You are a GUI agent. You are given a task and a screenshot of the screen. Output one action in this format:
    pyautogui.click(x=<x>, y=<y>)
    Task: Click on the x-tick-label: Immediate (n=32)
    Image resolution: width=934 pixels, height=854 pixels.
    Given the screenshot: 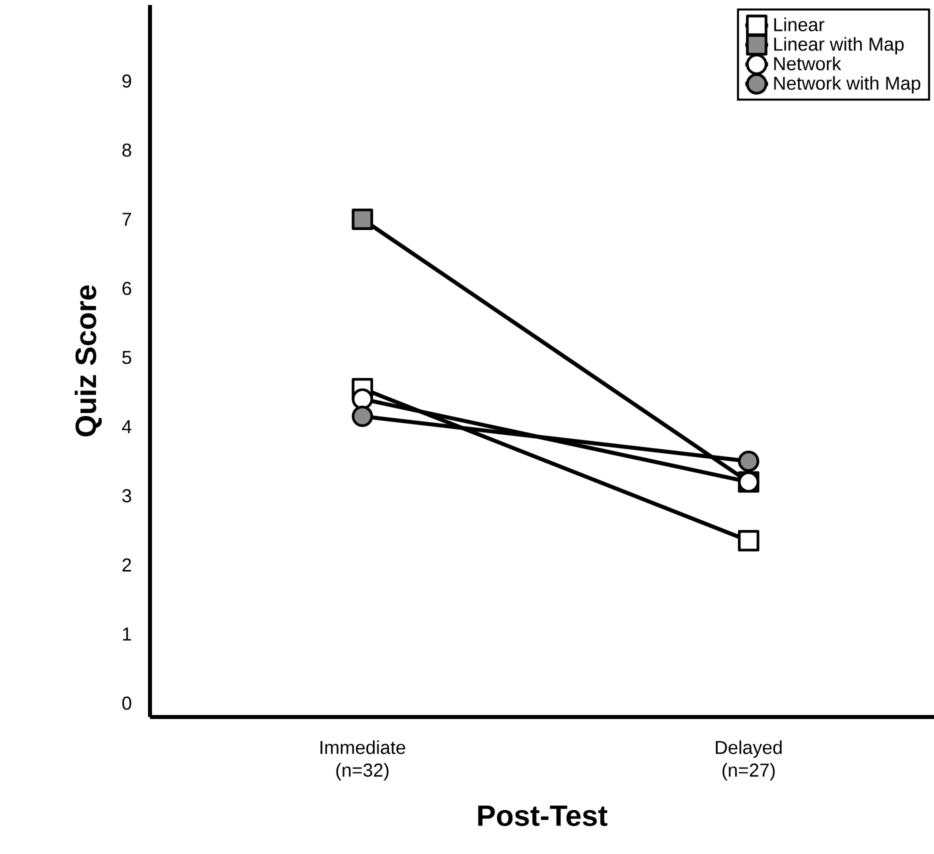 What is the action you would take?
    pyautogui.click(x=363, y=760)
    